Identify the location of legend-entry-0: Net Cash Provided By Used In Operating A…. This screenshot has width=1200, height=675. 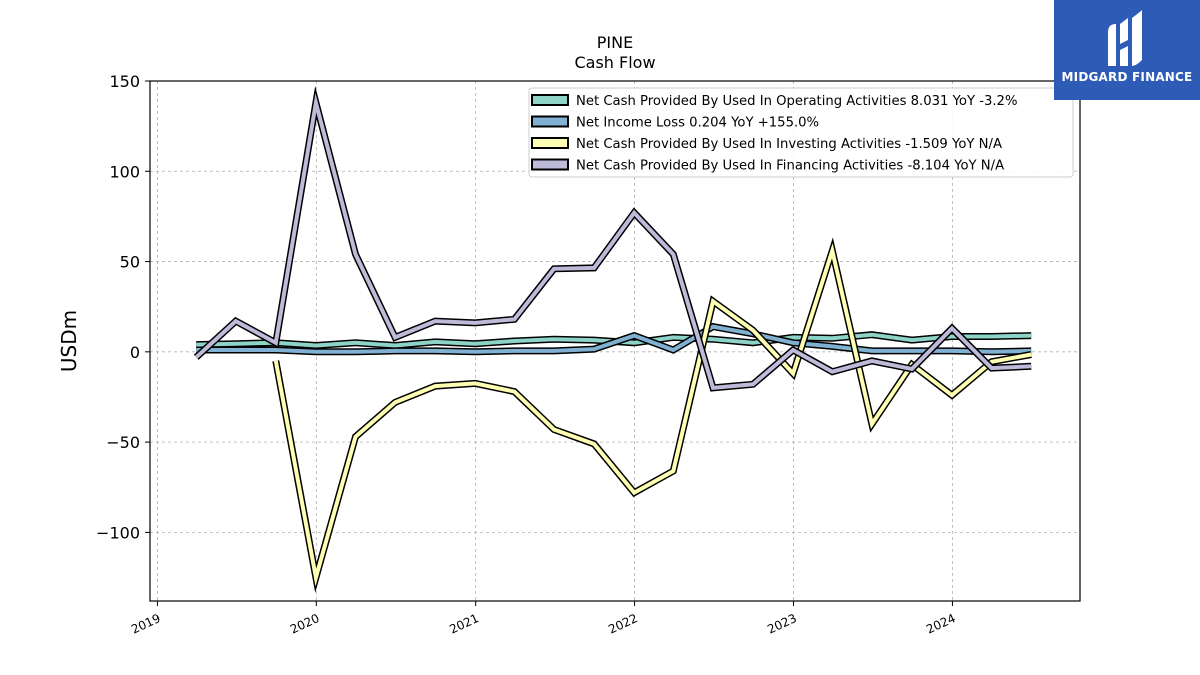
(796, 101).